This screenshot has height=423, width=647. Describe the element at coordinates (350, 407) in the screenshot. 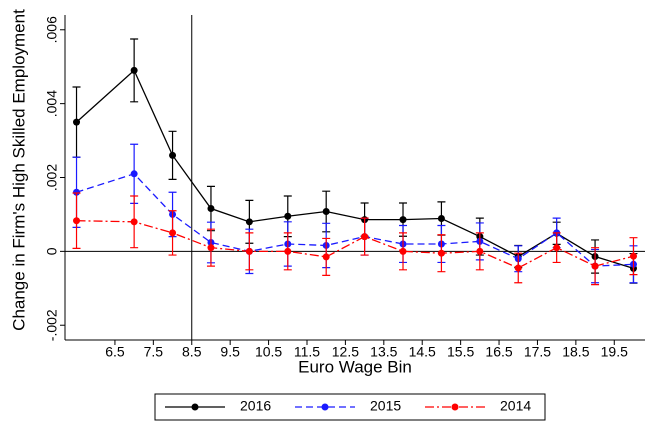

I see `legend-box` at that location.